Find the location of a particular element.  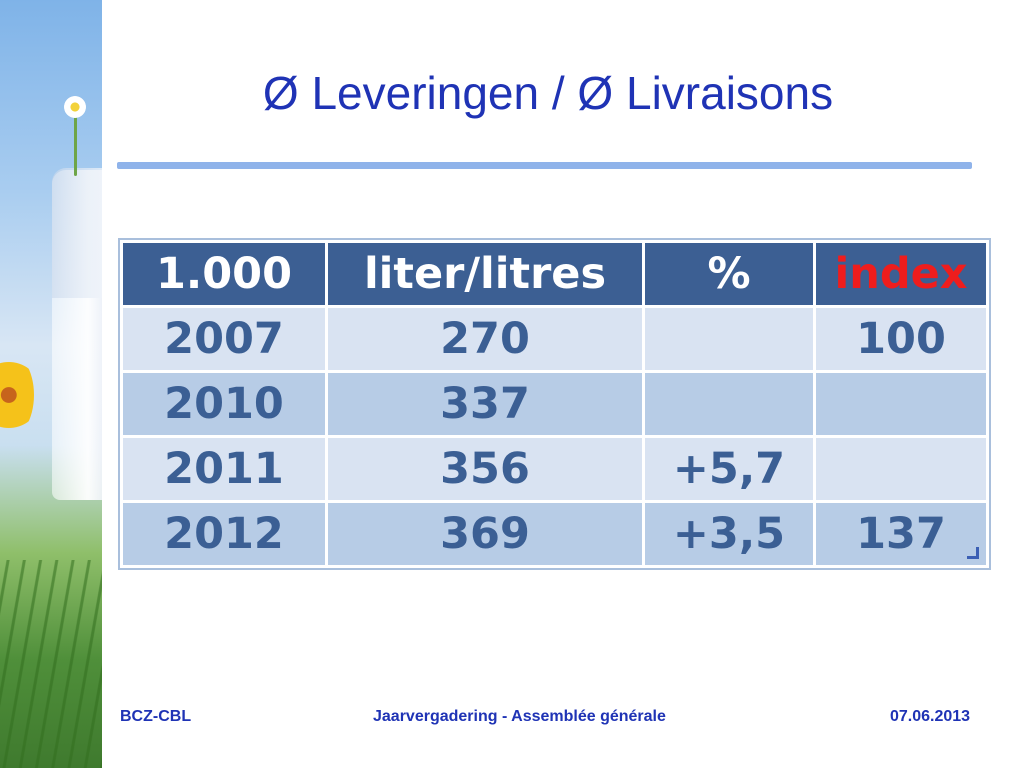

table-row: 2010 337 is located at coordinates (554, 404).